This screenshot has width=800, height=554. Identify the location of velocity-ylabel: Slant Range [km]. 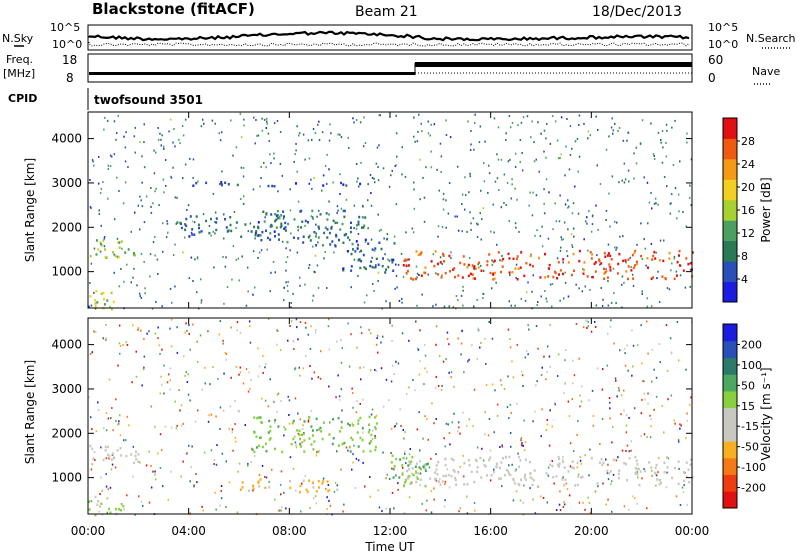
(30, 412).